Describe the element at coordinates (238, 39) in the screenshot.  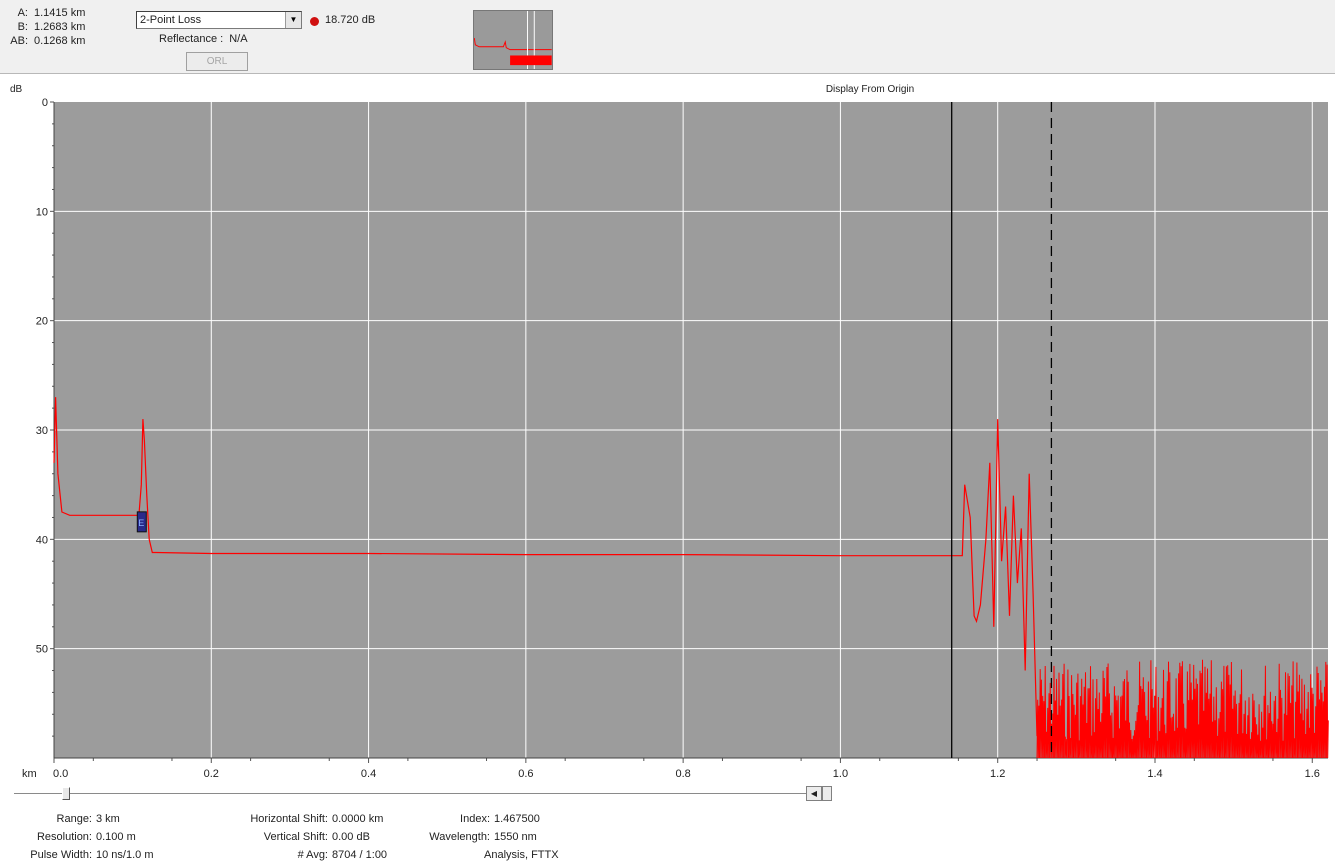
I see `reflectance-value: N/A` at that location.